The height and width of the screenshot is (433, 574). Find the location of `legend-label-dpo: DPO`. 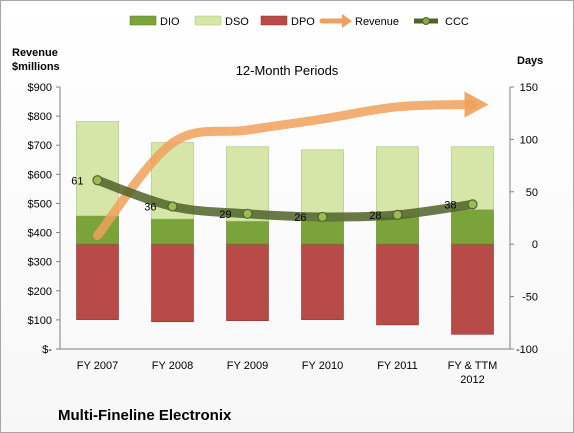

legend-label-dpo: DPO is located at coordinates (303, 22).